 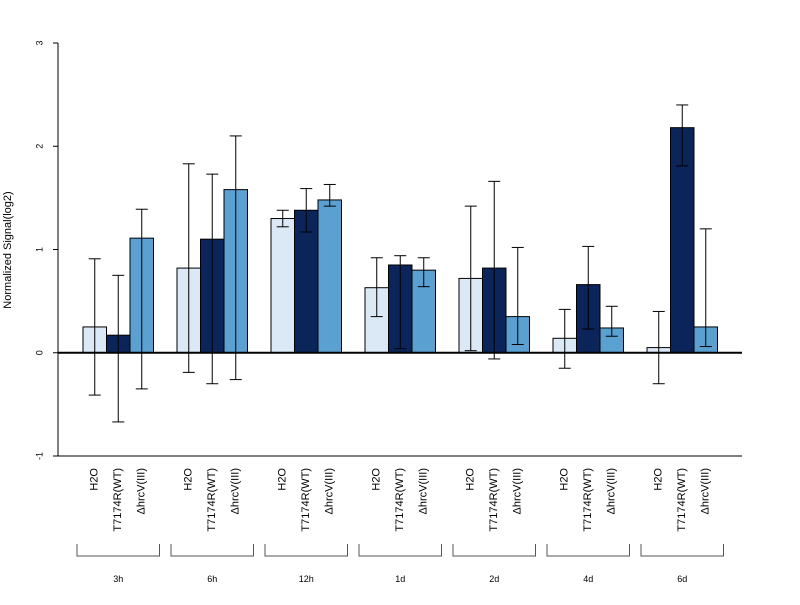 What do you see at coordinates (588, 579) in the screenshot?
I see `group-label: 4d` at bounding box center [588, 579].